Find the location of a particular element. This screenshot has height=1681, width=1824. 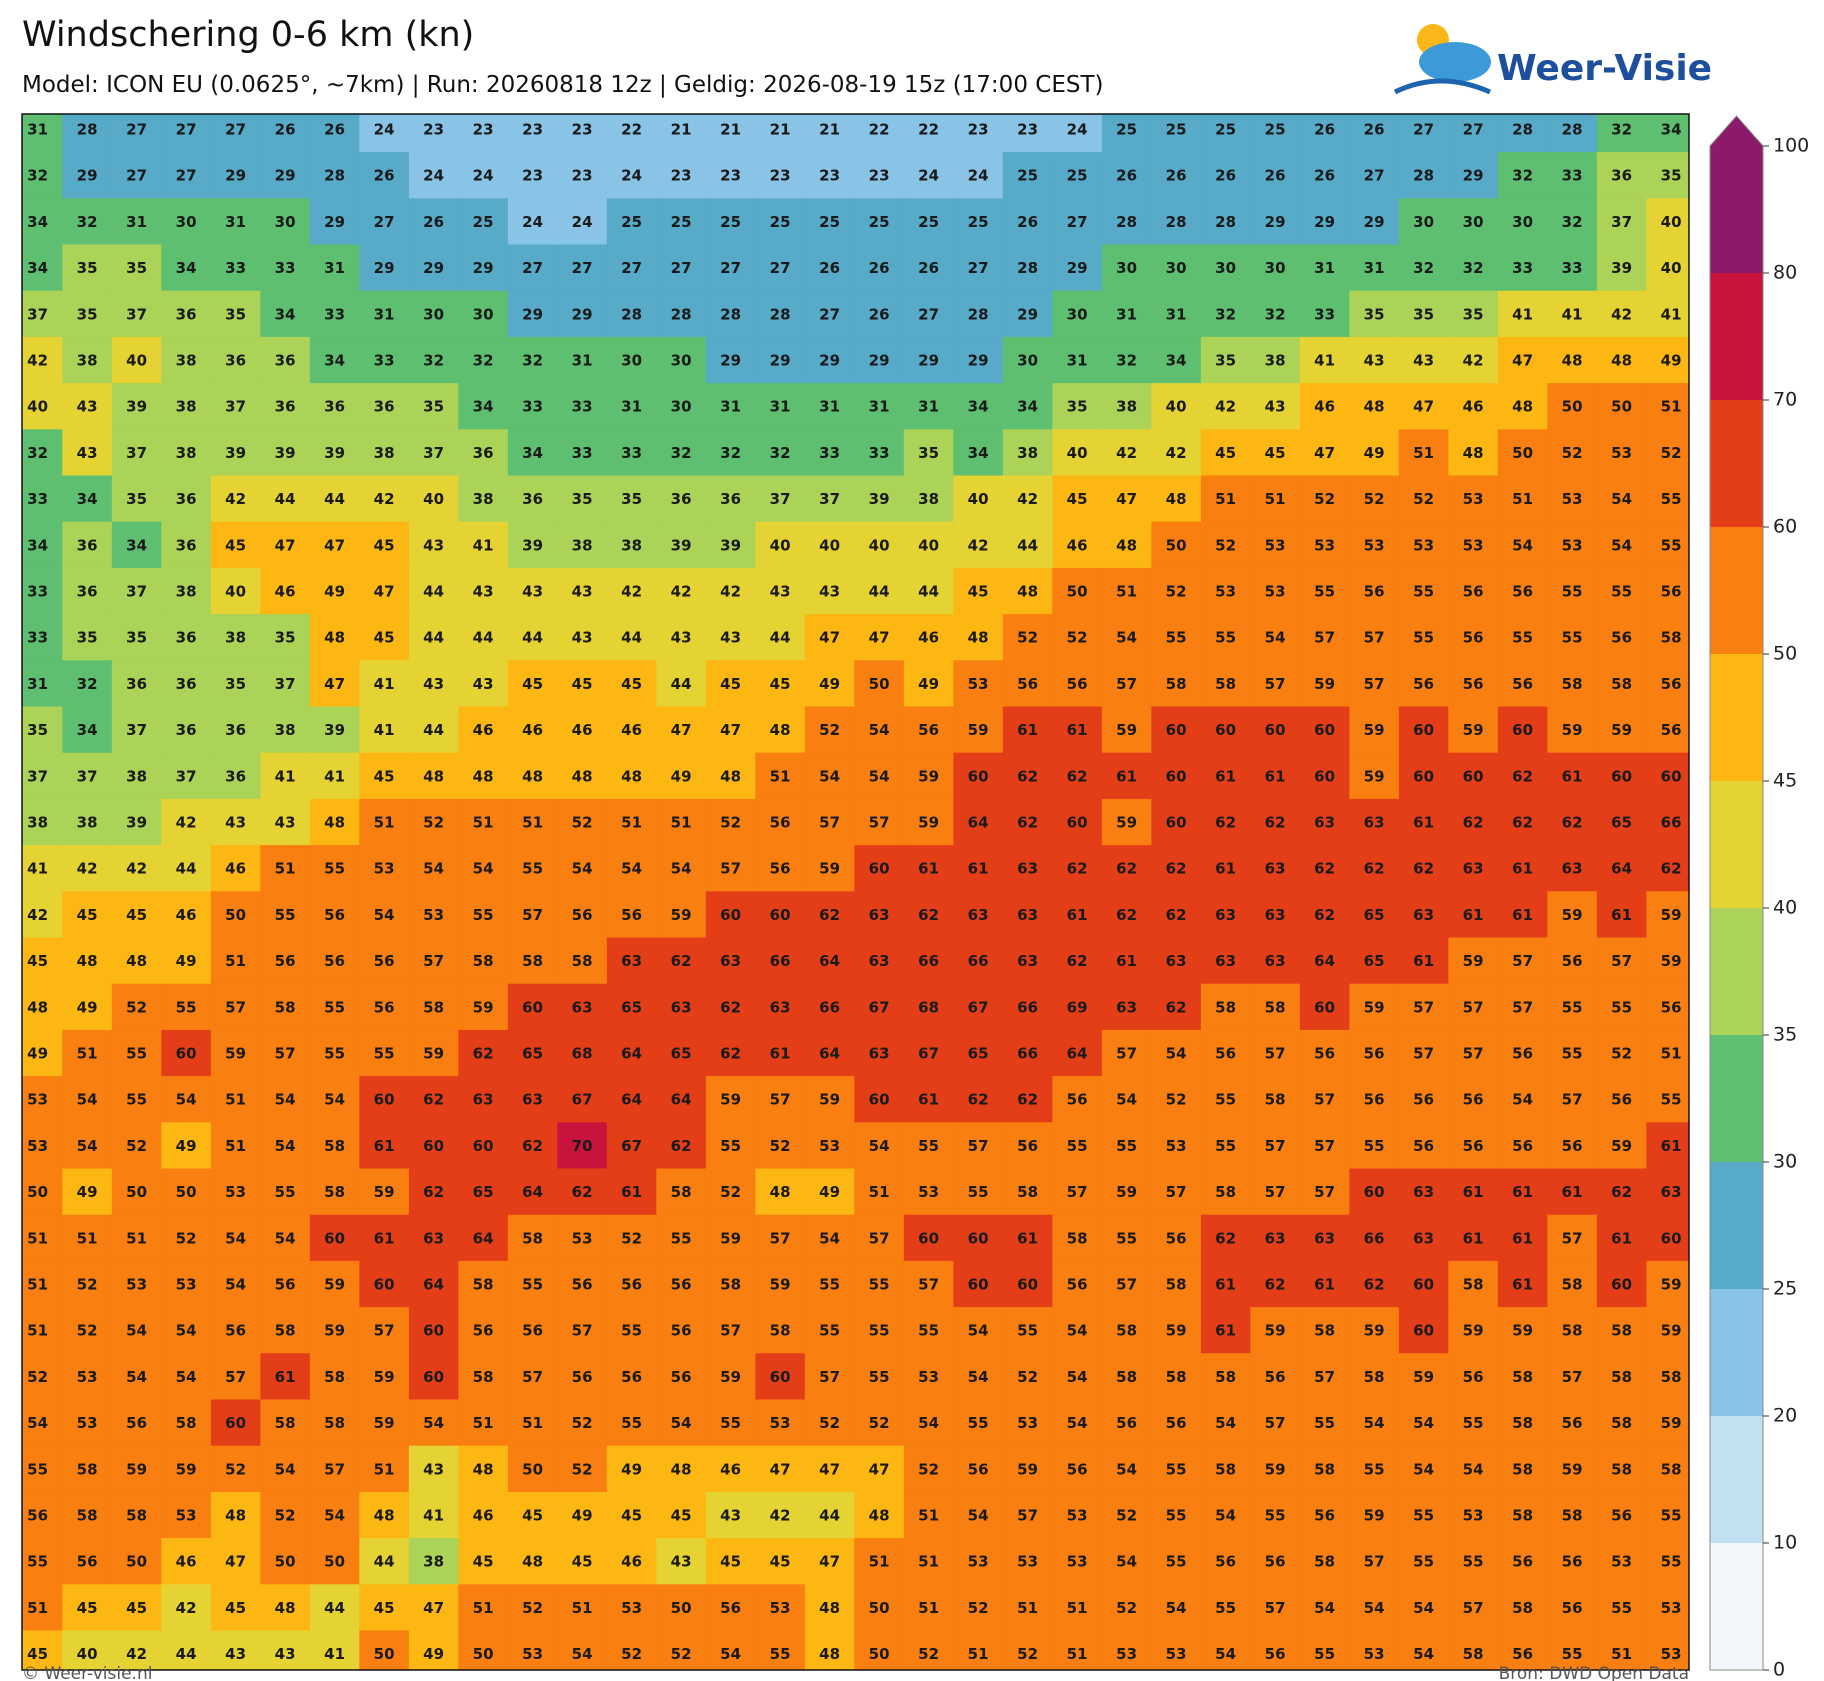

cell-value: 29 is located at coordinates (780, 361).